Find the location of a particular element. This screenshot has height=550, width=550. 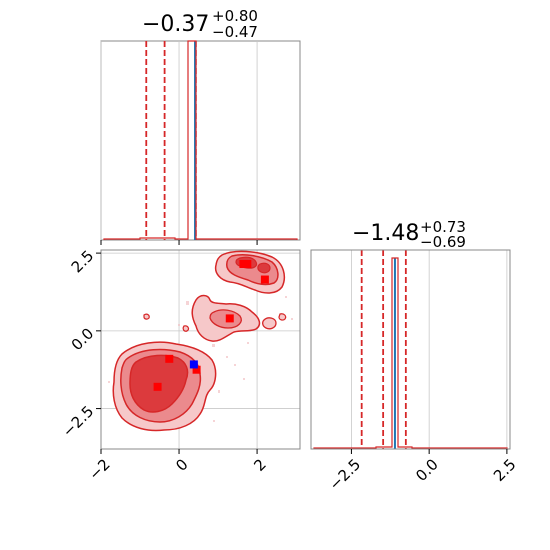

contour-frame is located at coordinates (200, 349).